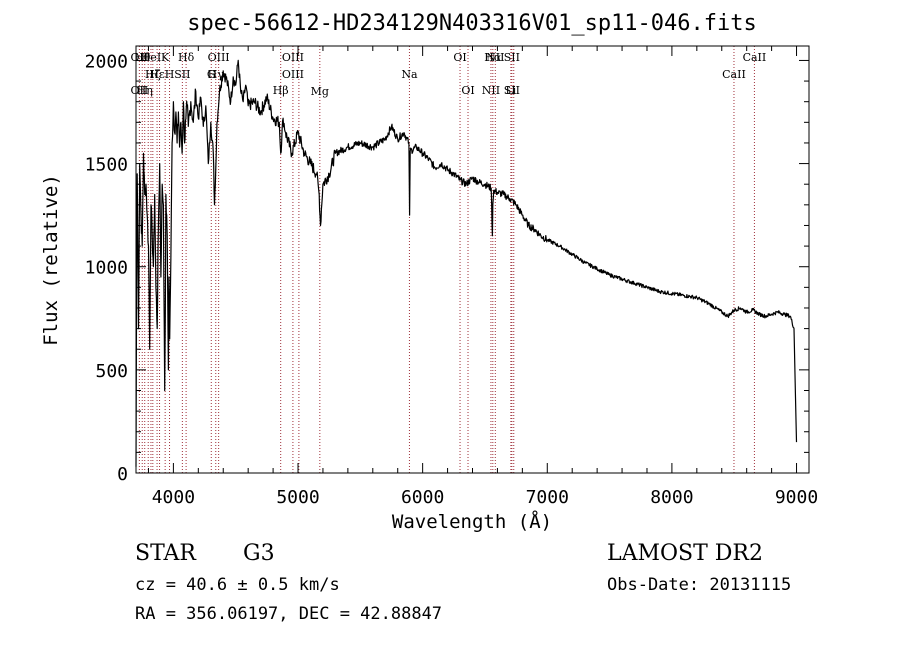 This screenshot has width=900, height=649. I want to click on y-tick-label: 1000, so click(106, 268).